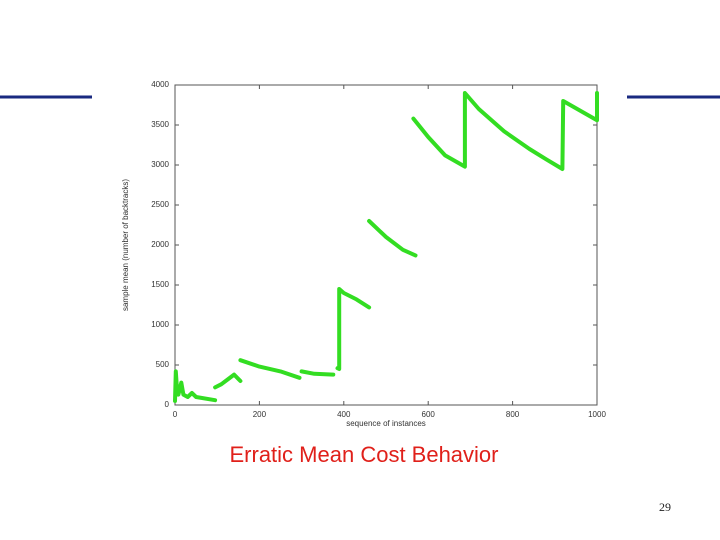  I want to click on x-tick-label: 400, so click(344, 414).